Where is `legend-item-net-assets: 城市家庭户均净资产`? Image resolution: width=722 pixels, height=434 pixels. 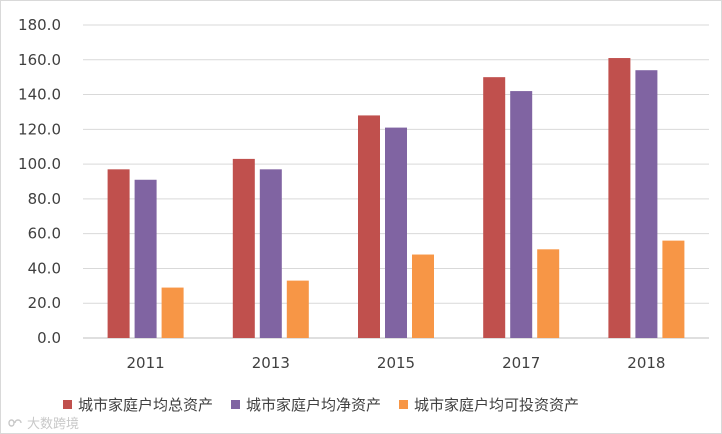
legend-item-net-assets: 城市家庭户均净资产 is located at coordinates (306, 404).